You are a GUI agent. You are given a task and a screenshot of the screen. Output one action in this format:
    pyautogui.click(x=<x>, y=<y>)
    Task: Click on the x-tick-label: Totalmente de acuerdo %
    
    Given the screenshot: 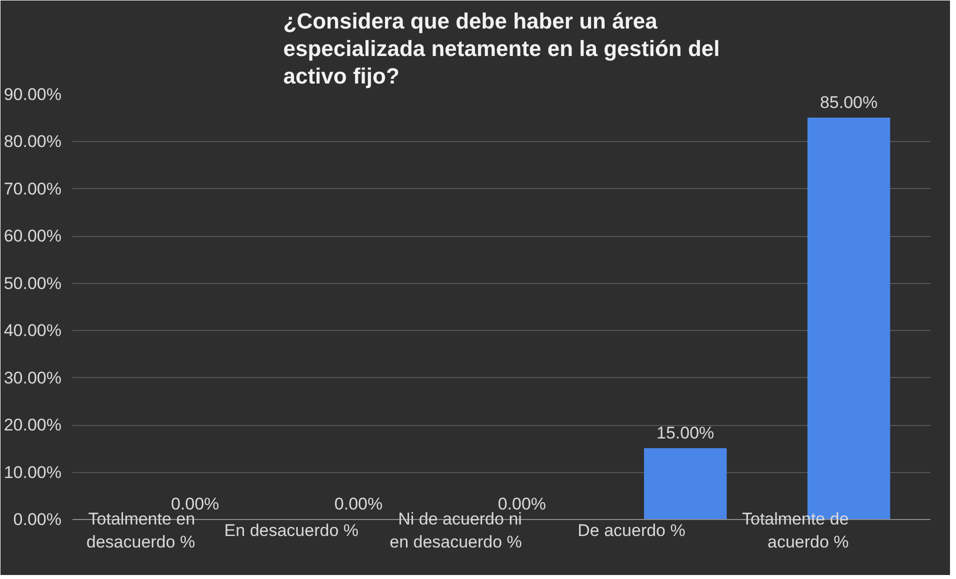 What is the action you would take?
    pyautogui.click(x=795, y=531)
    